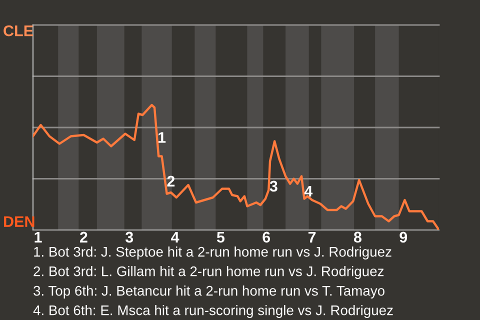 The width and height of the screenshot is (480, 320). Describe the element at coordinates (266, 237) in the screenshot. I see `x-tick-label: 6` at that location.